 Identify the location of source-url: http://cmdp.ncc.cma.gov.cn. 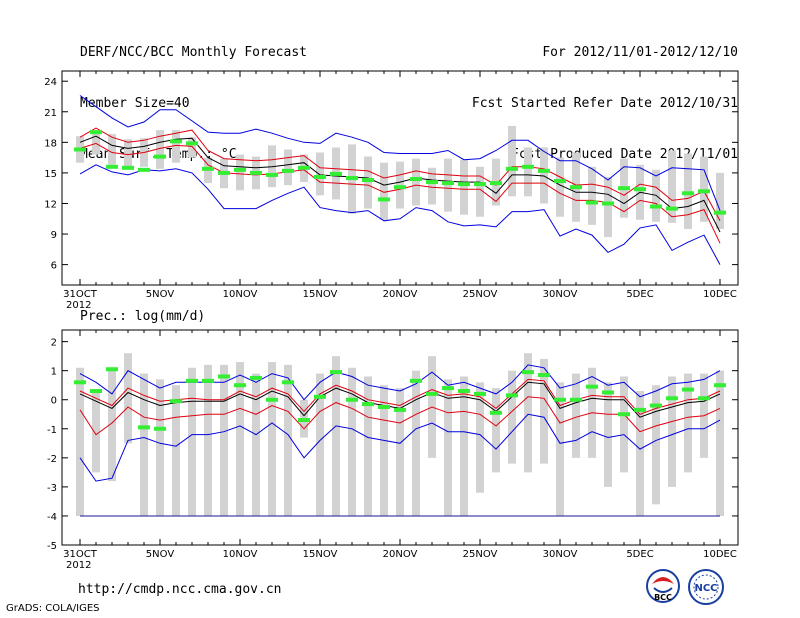
(180, 589).